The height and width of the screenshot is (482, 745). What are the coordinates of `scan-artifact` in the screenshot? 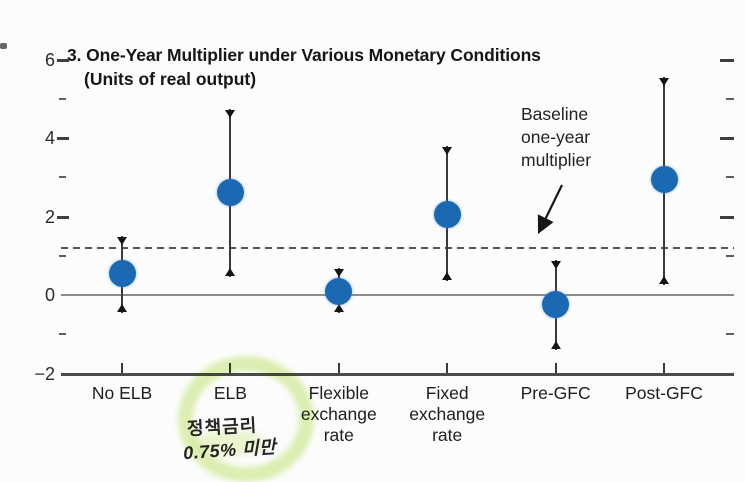 It's located at (3, 46).